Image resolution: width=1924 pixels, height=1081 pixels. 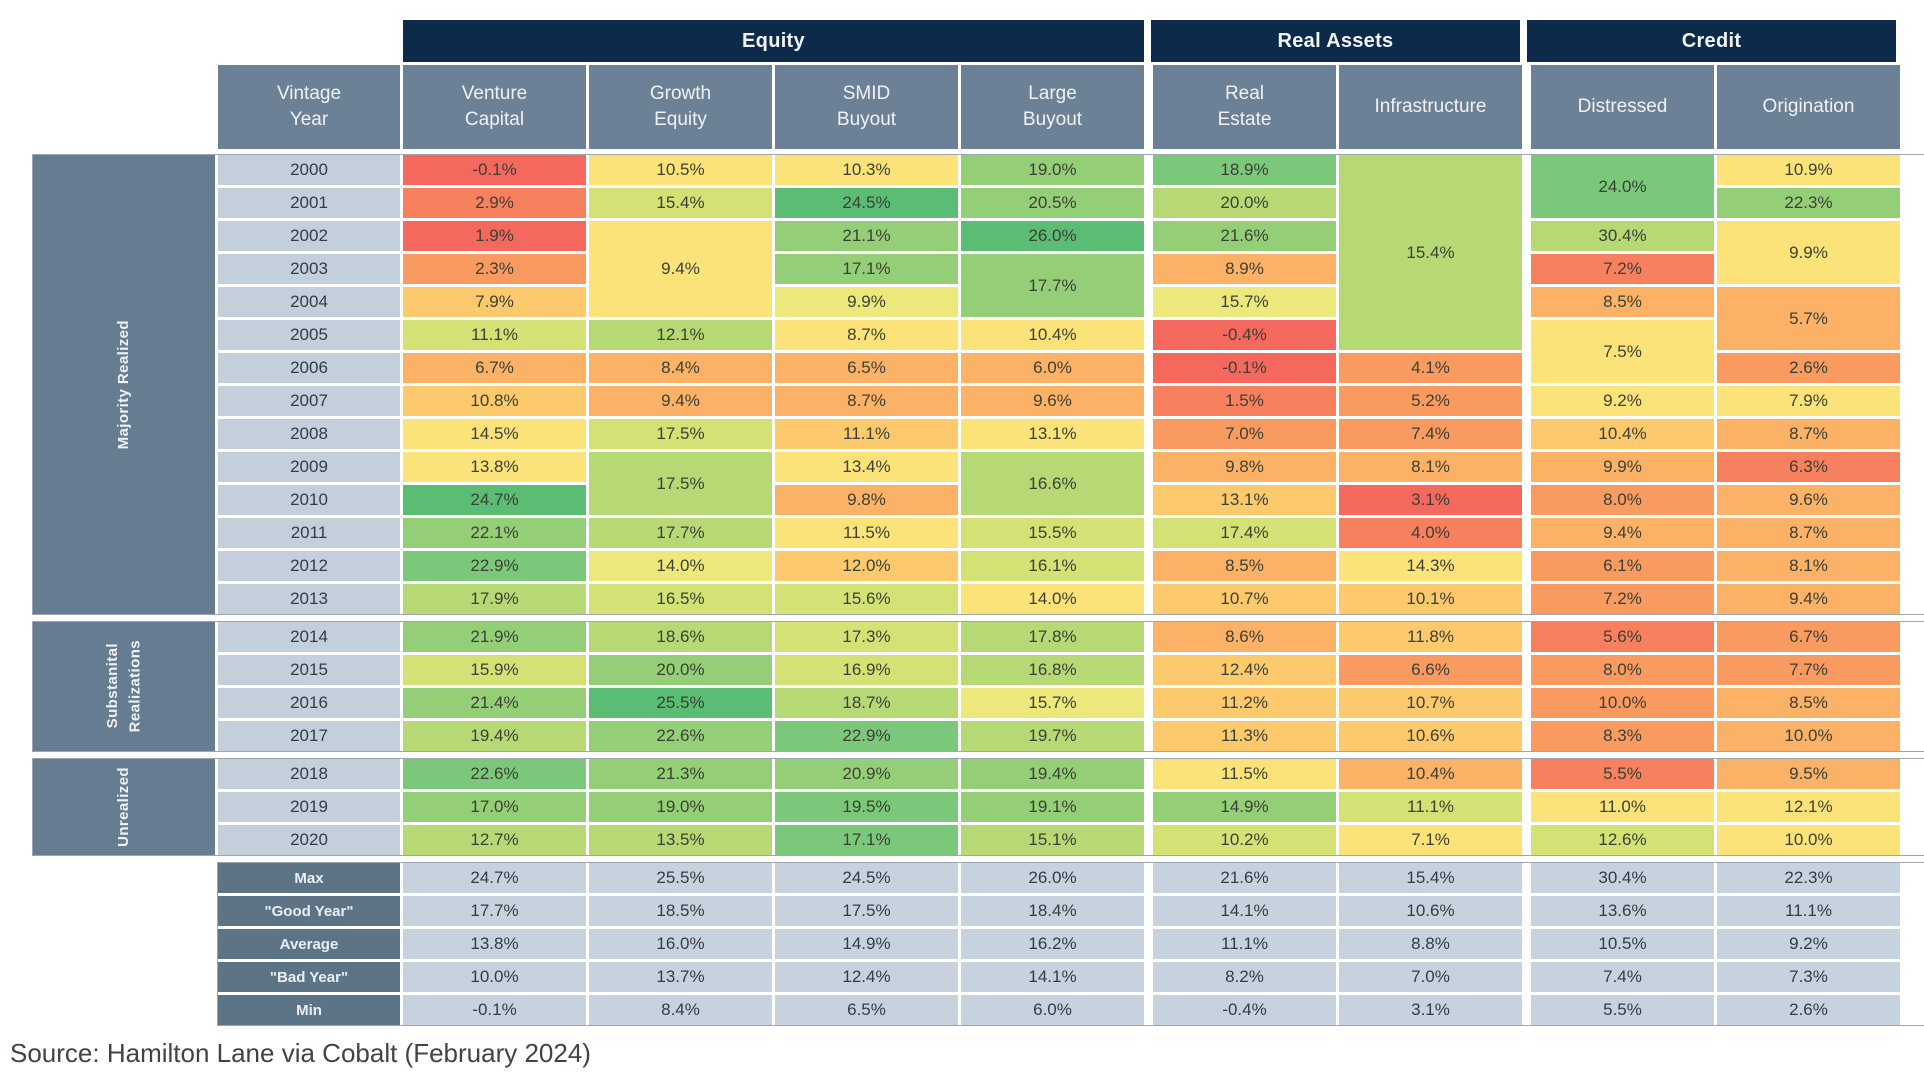 I want to click on summary-cell: 18.5%, so click(x=680, y=911).